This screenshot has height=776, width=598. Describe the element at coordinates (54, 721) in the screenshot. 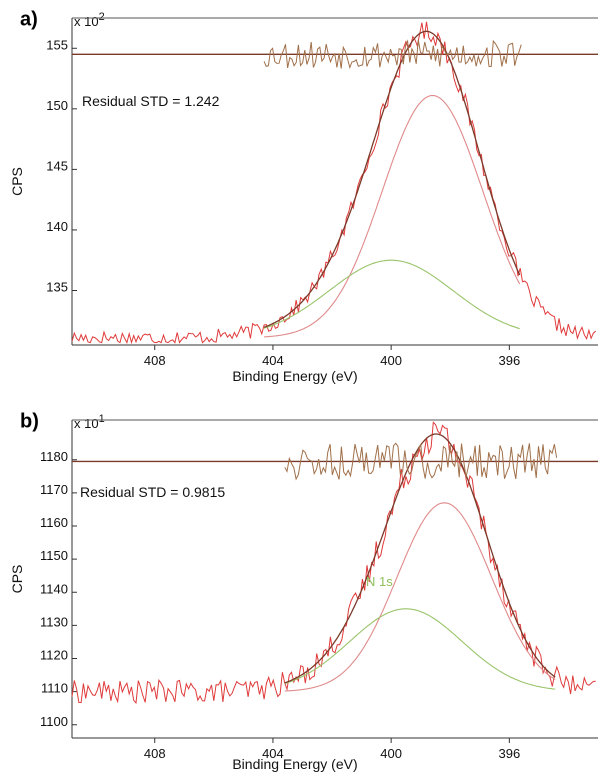

I see `y-tick-label: 1100` at that location.